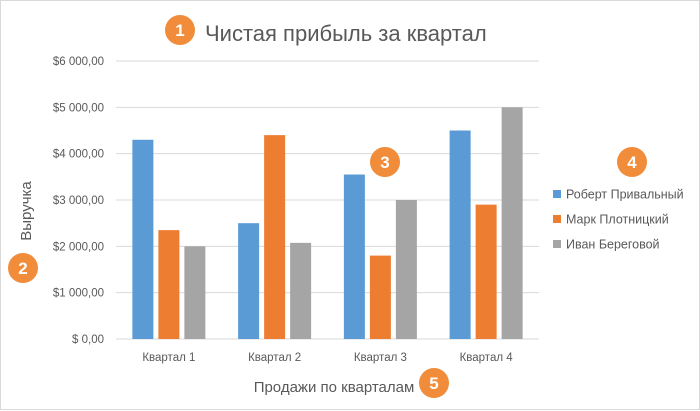 Image resolution: width=700 pixels, height=411 pixels. What do you see at coordinates (274, 358) in the screenshot?
I see `x-tick-label: Квартал 2` at bounding box center [274, 358].